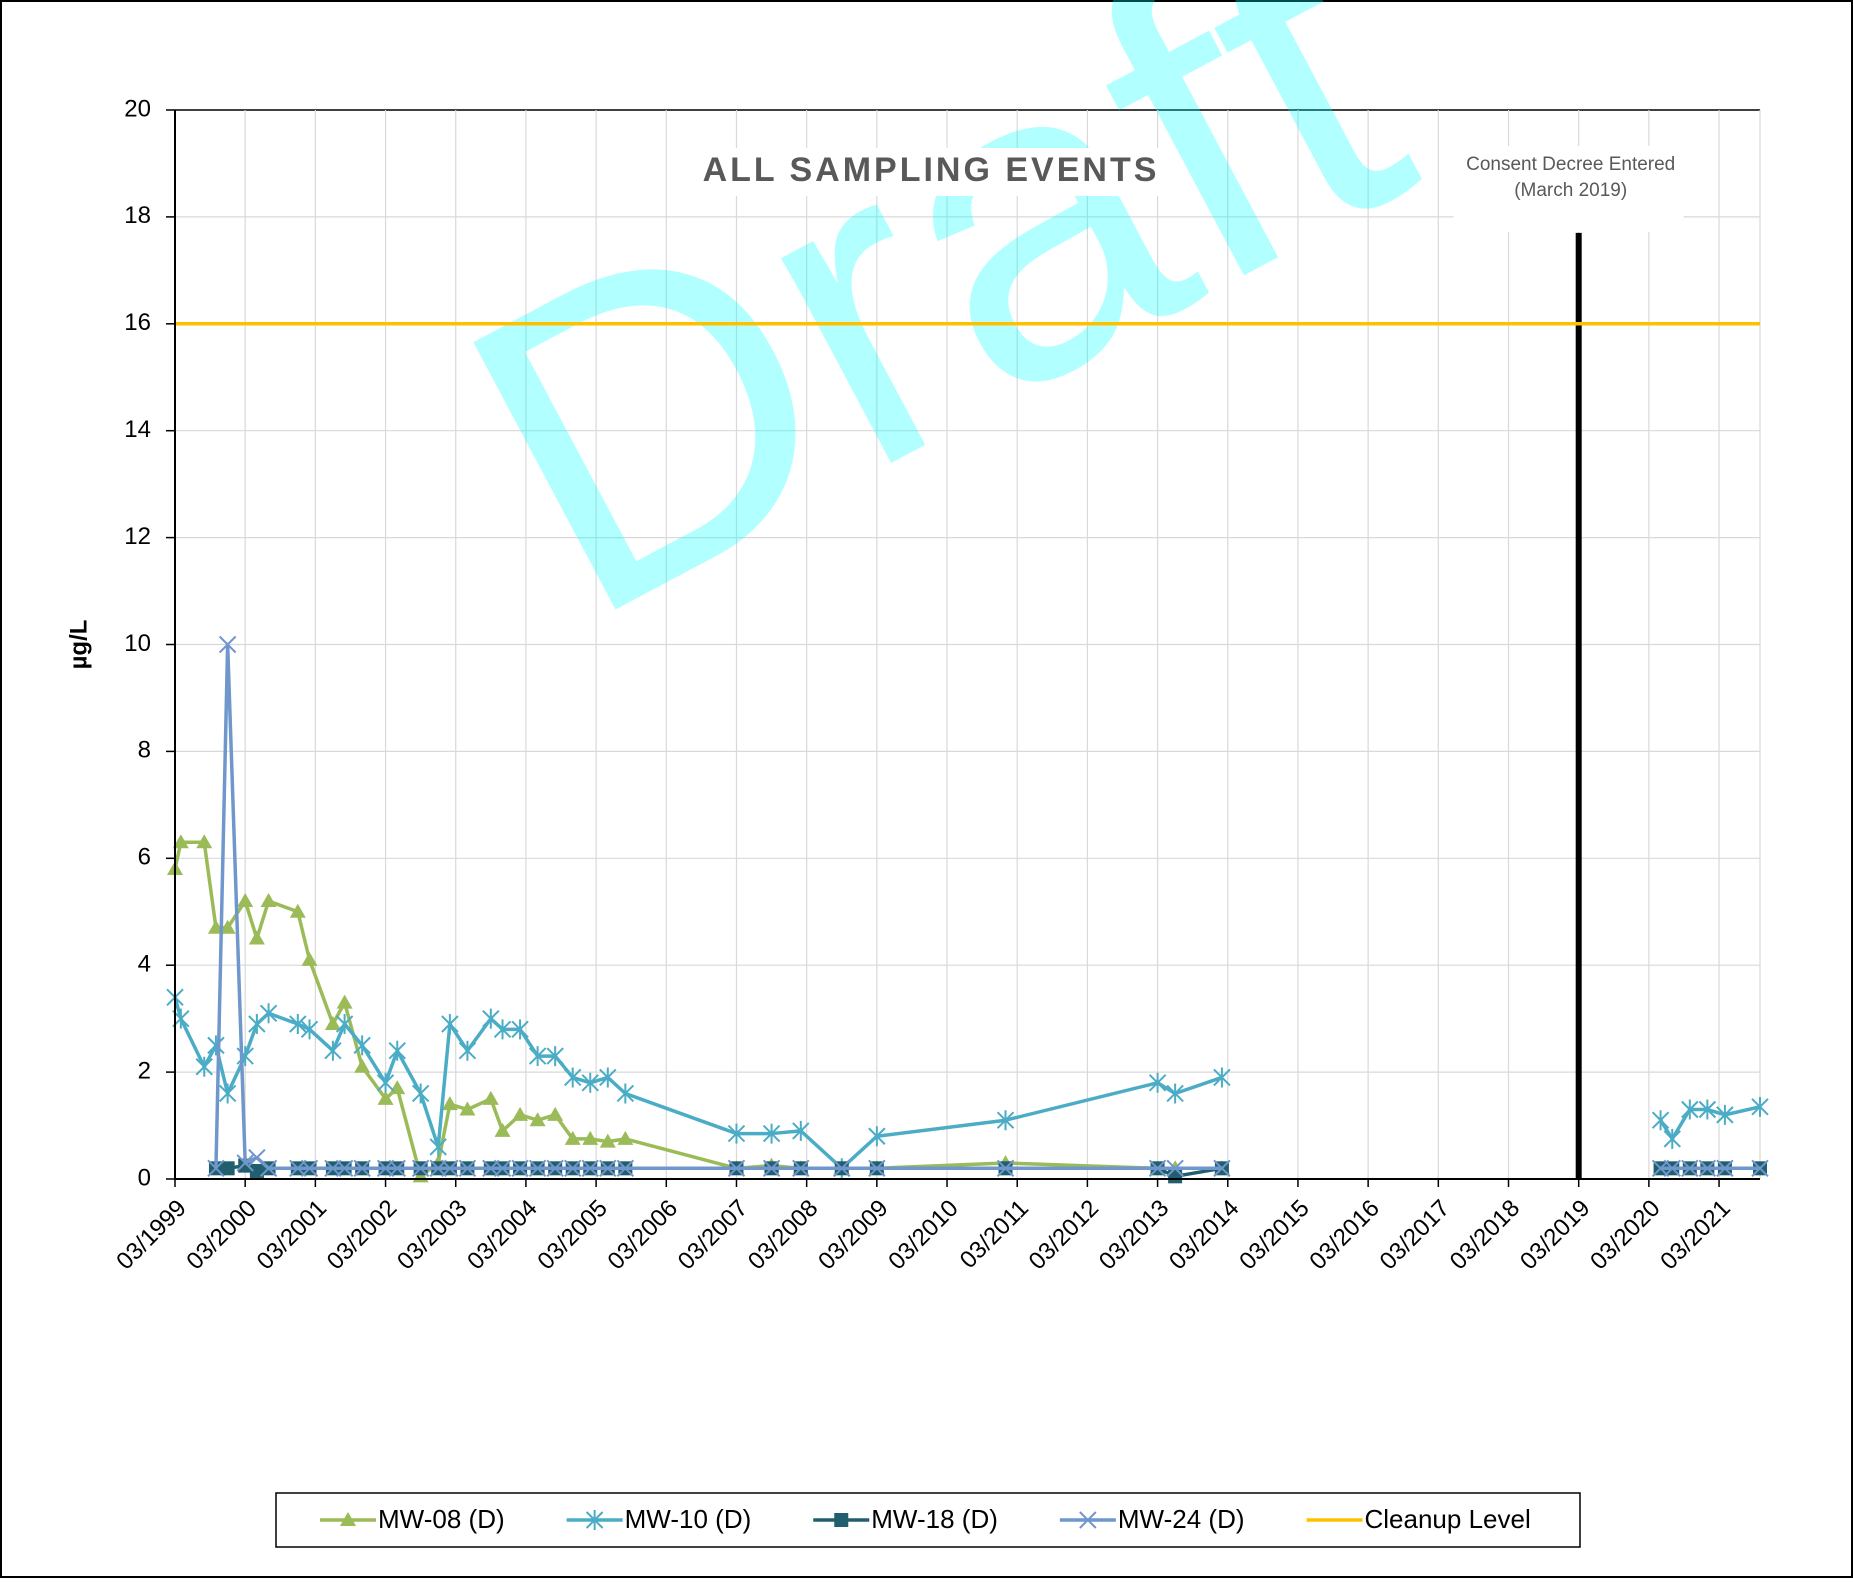 The width and height of the screenshot is (1853, 1583). I want to click on y-tick-label: 2, so click(144, 1070).